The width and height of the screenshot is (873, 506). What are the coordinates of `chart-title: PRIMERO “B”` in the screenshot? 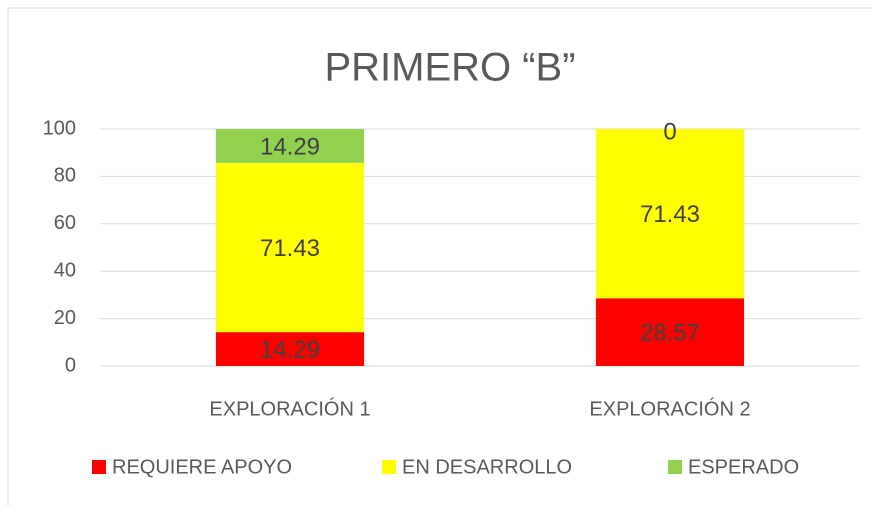 It's located at (449, 68).